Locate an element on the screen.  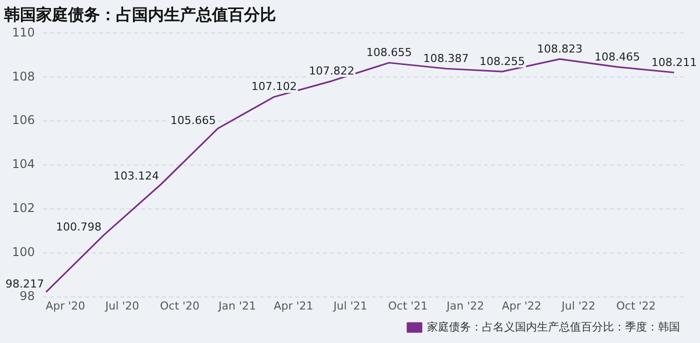
y-tick-label: 102 is located at coordinates (23, 208).